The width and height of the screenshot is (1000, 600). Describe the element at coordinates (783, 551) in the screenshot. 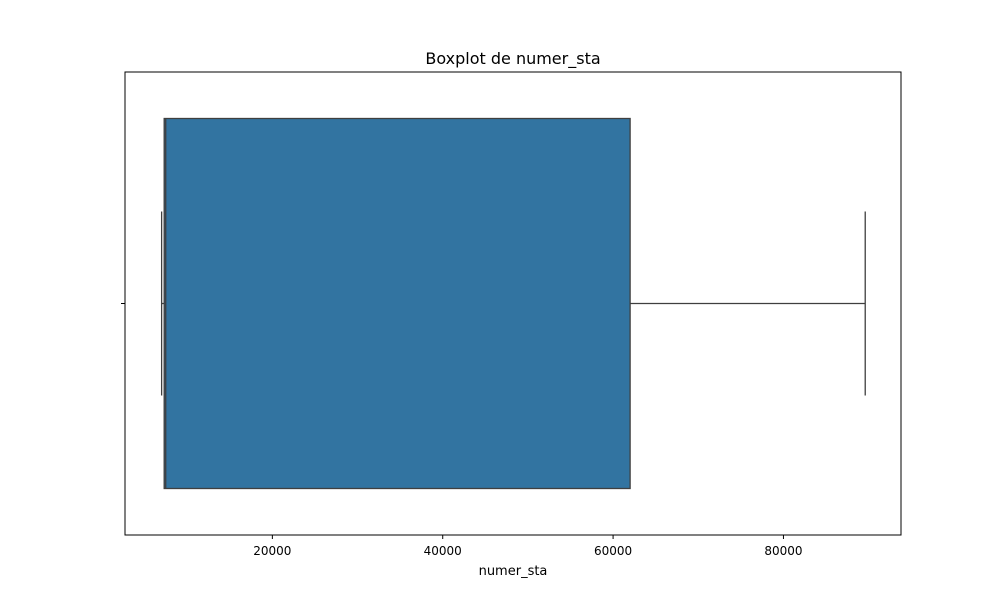

I see `x-tick-label: 80000` at that location.